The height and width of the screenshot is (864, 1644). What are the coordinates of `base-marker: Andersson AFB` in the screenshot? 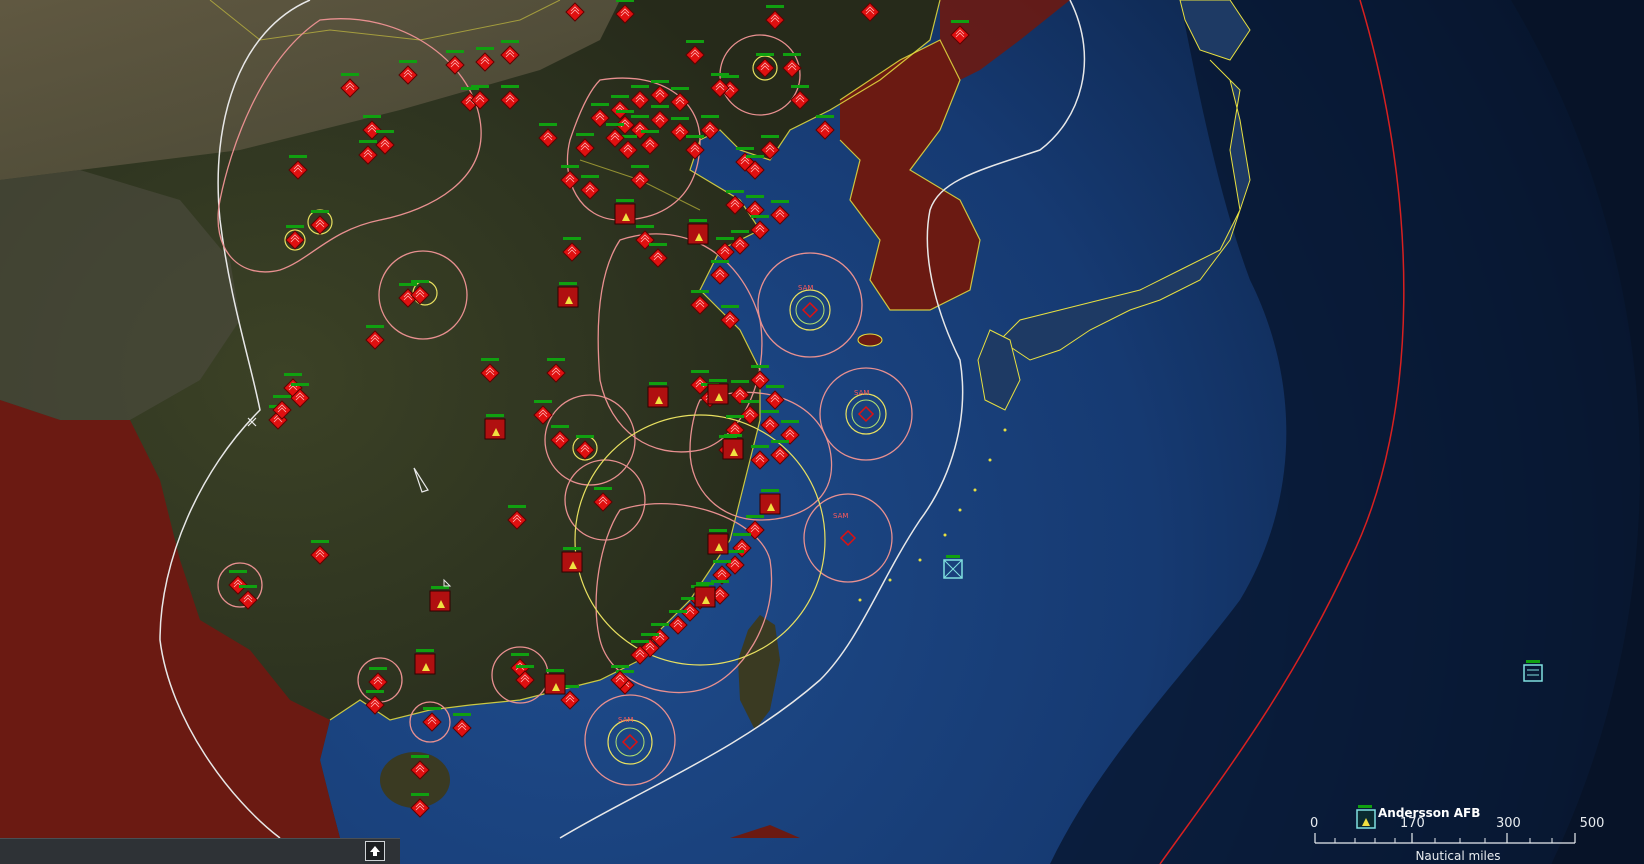 It's located at (1418, 817).